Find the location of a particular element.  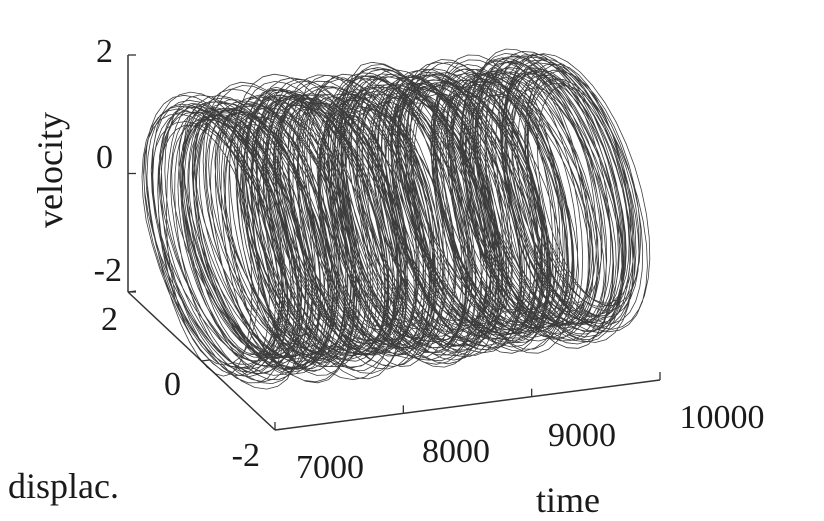

z-tick-label-2: 2 is located at coordinates (104, 51).